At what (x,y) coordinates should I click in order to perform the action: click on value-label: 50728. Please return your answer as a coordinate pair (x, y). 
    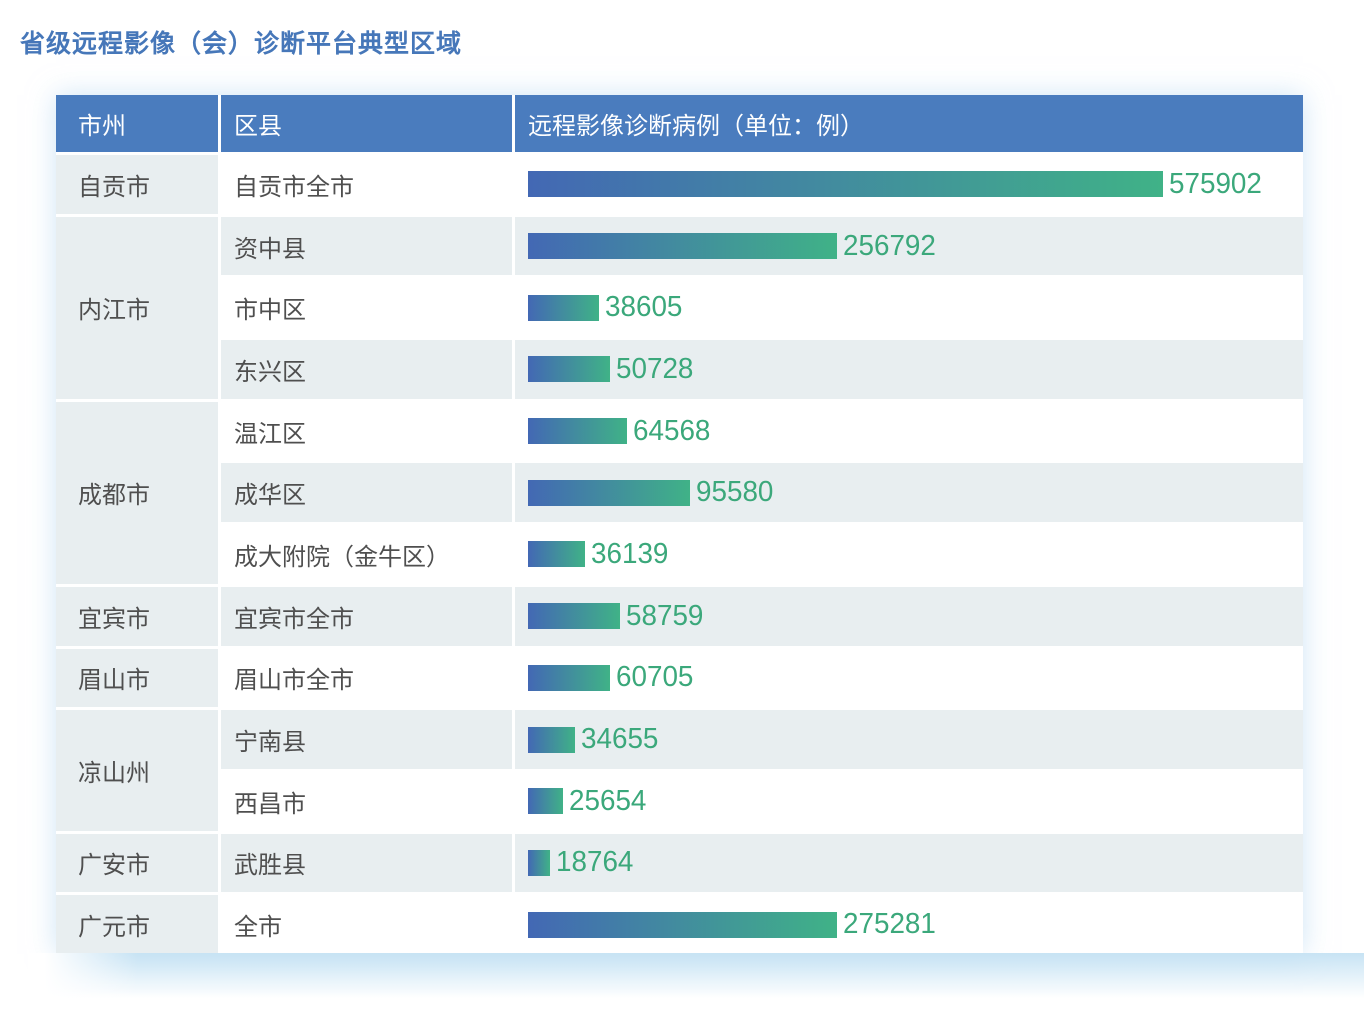
    Looking at the image, I should click on (655, 368).